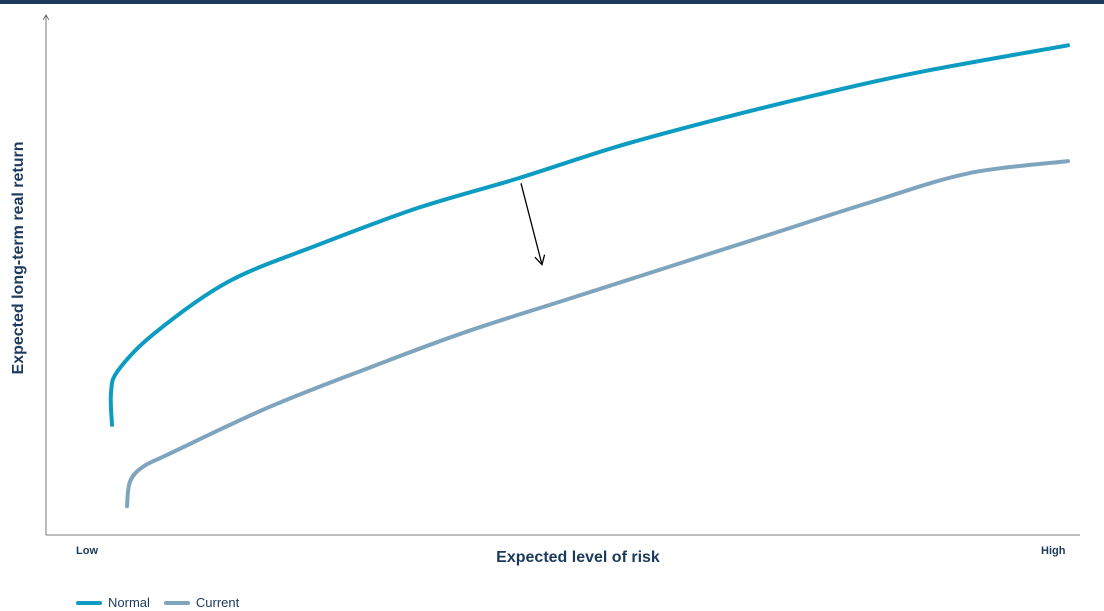  Describe the element at coordinates (18, 258) in the screenshot. I see `y-axis-title: Expected long-term real return` at that location.